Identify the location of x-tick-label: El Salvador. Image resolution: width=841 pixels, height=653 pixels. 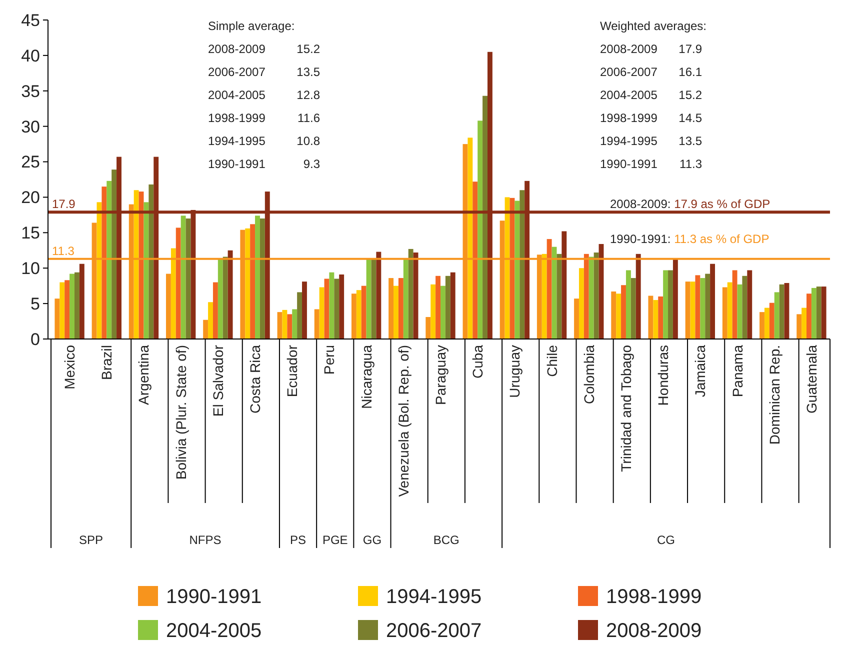
(218, 380).